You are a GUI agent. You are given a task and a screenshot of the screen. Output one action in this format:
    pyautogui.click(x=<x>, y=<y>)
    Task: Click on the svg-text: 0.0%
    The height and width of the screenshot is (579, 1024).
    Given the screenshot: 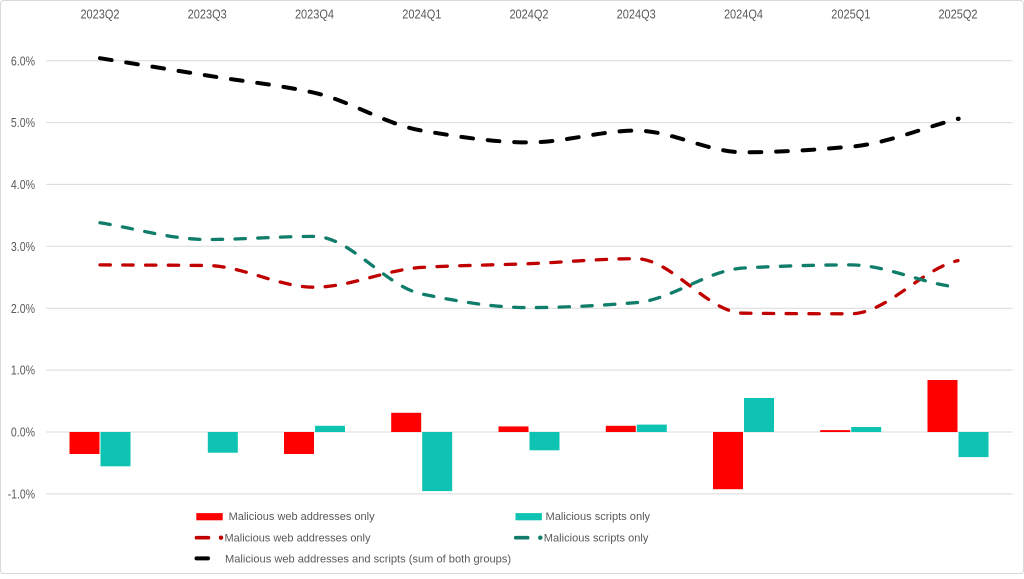 What is the action you would take?
    pyautogui.click(x=23, y=432)
    